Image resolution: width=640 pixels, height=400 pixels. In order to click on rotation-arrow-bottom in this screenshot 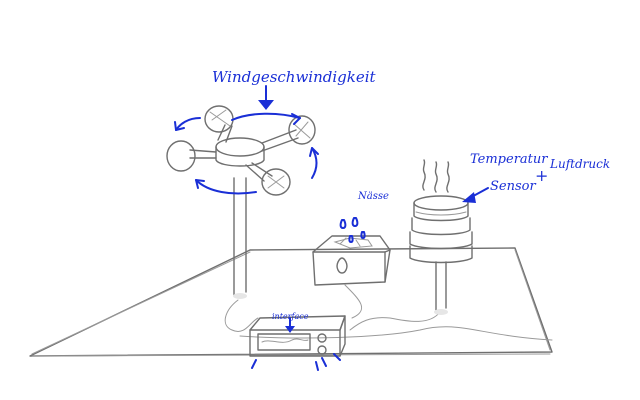, I will do `click(226, 187)`.